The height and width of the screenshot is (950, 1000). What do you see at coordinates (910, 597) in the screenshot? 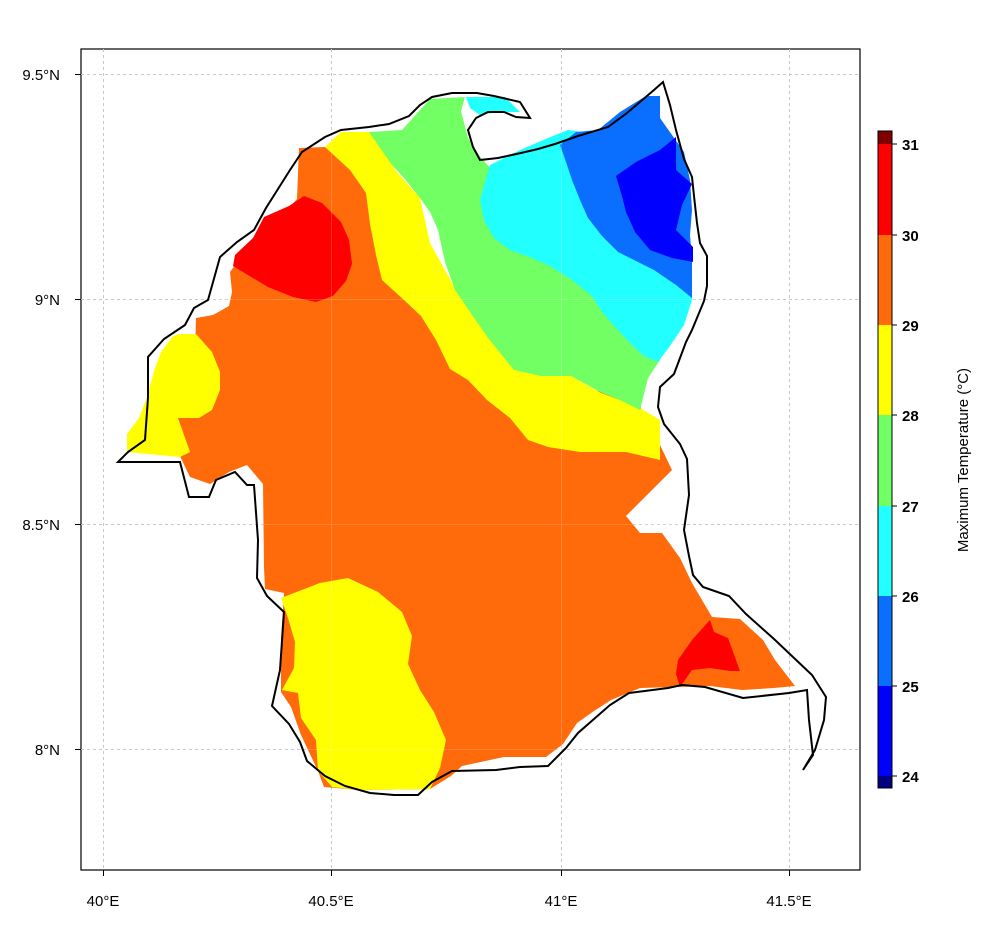
I see `colorbar-label: 26` at bounding box center [910, 597].